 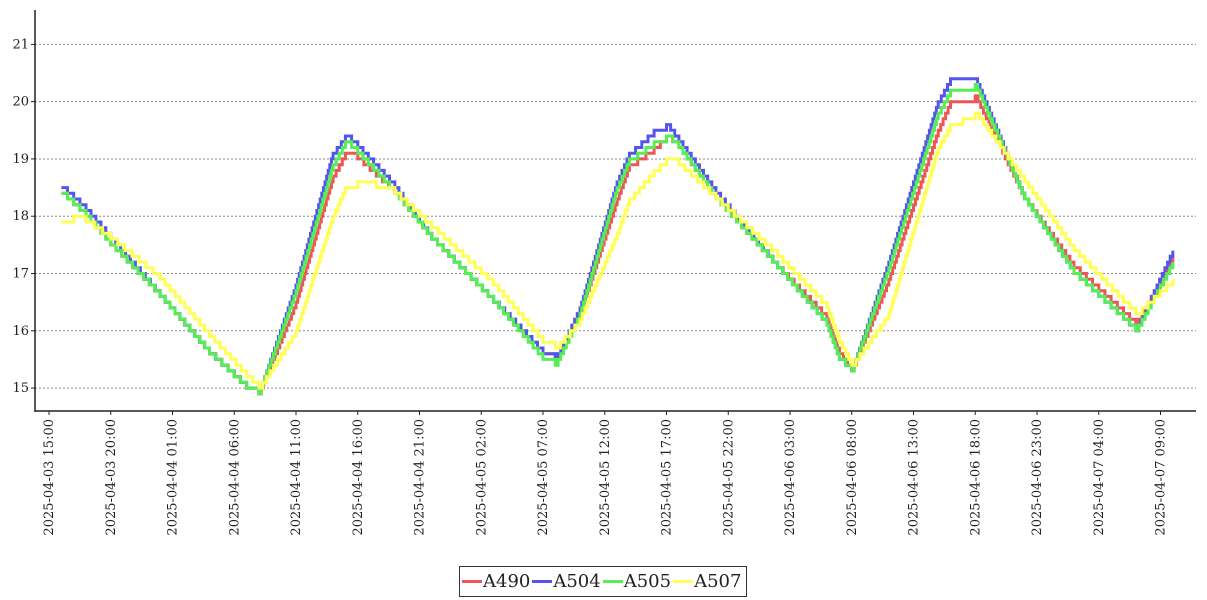 What do you see at coordinates (20, 331) in the screenshot?
I see `y-tick-label: 16` at bounding box center [20, 331].